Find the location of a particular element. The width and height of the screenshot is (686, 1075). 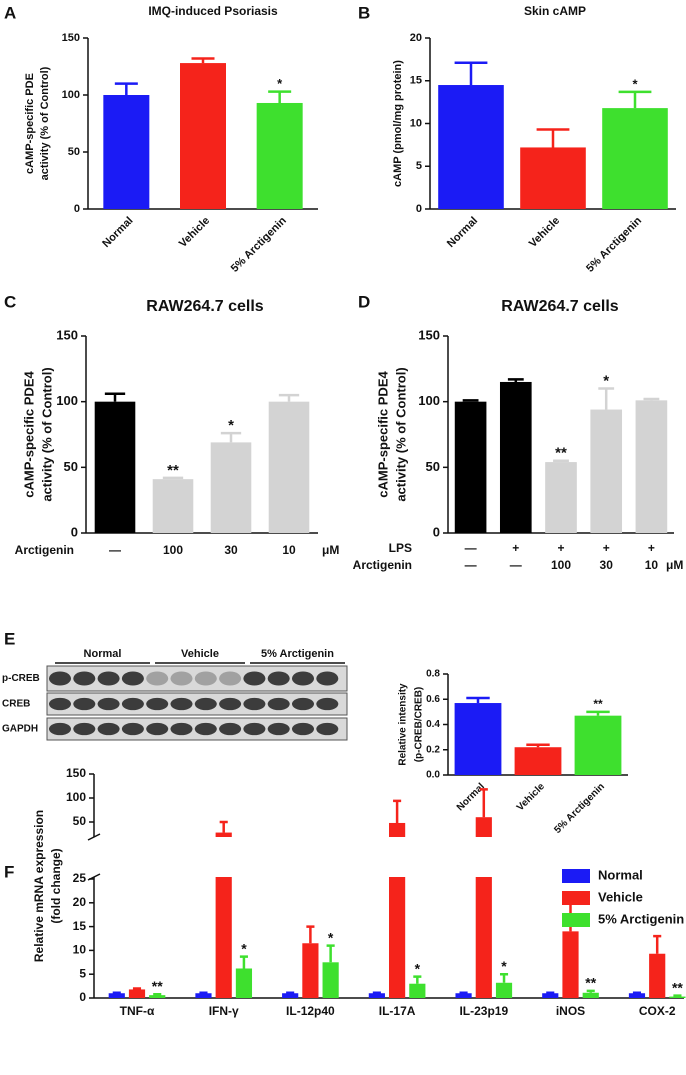

blot-group-label: 5% Arctigenin is located at coordinates (297, 654).